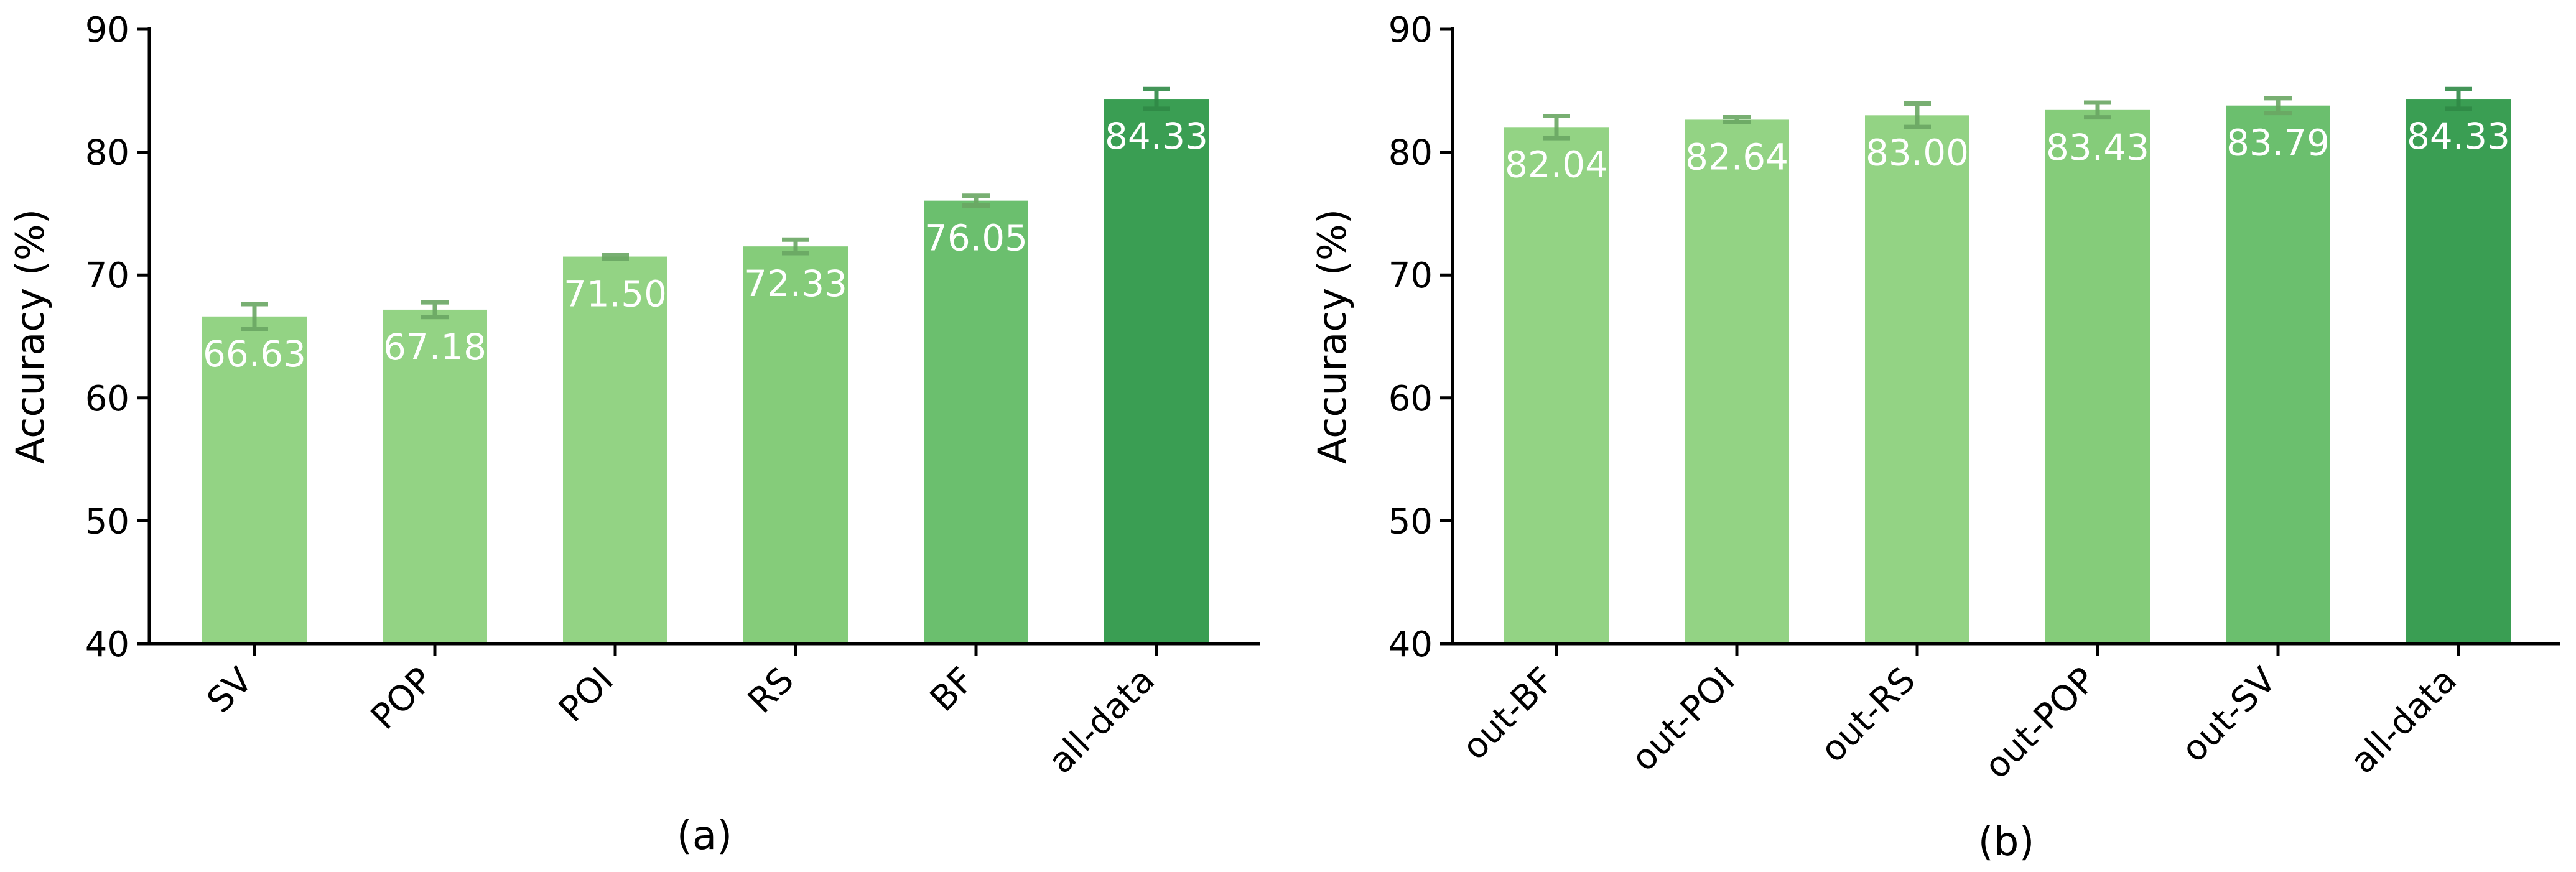 The image size is (2576, 872). Describe the element at coordinates (1917, 152) in the screenshot. I see `bar-value-label: 83.00` at that location.